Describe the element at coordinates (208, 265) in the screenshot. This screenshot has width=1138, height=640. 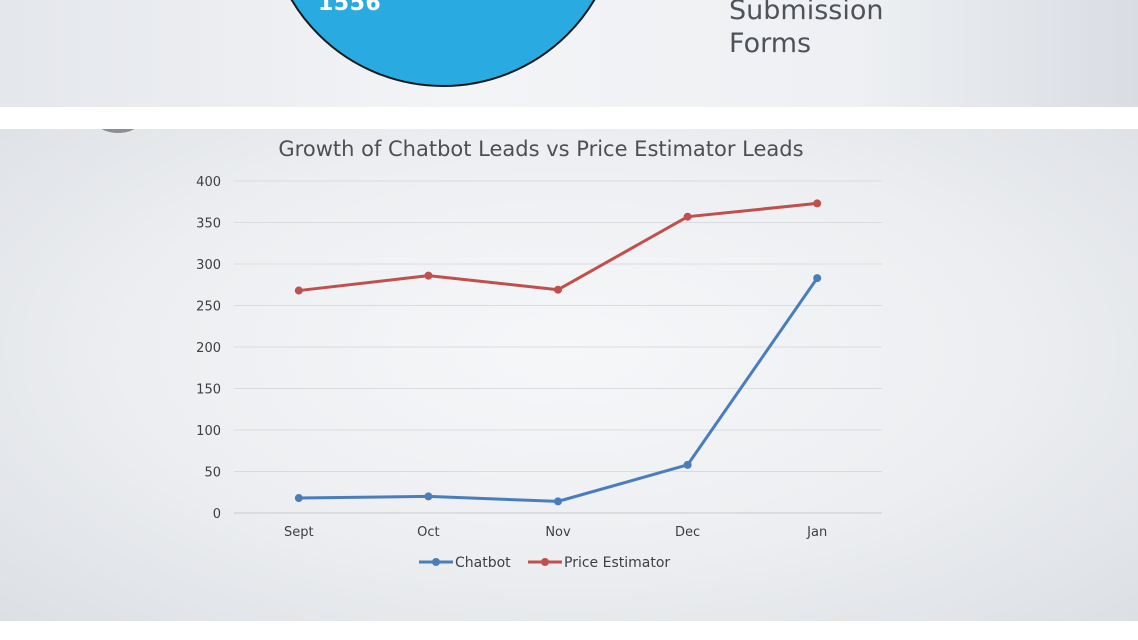
I see `y-tick-label: 300` at that location.